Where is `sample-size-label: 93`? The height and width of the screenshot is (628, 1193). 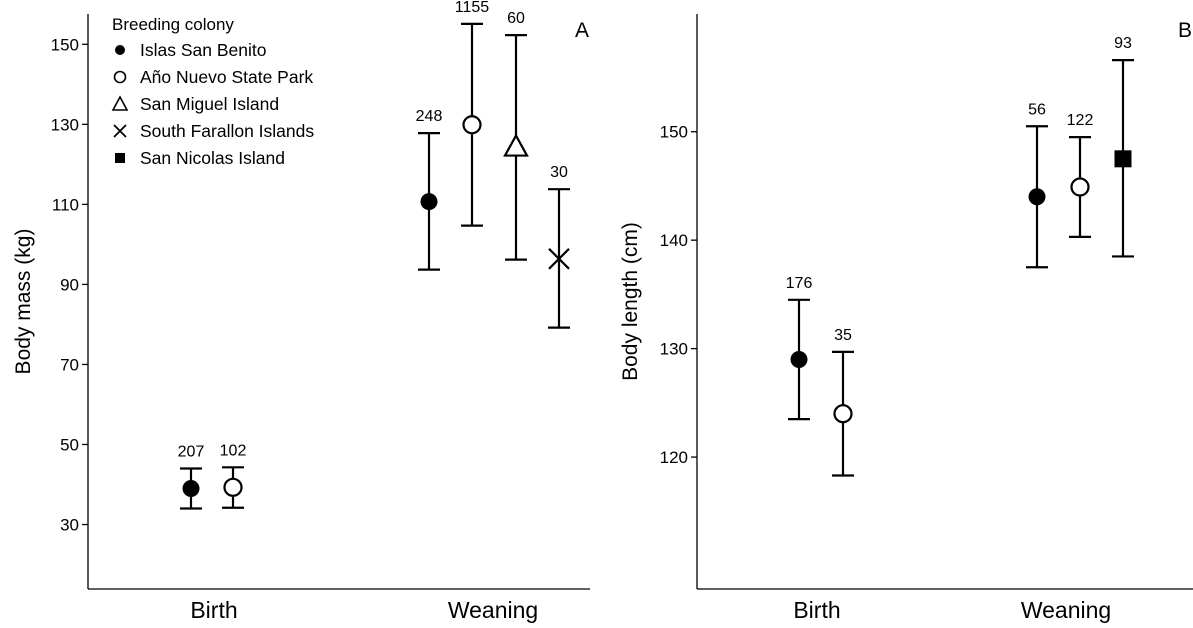
sample-size-label: 93 is located at coordinates (1123, 43).